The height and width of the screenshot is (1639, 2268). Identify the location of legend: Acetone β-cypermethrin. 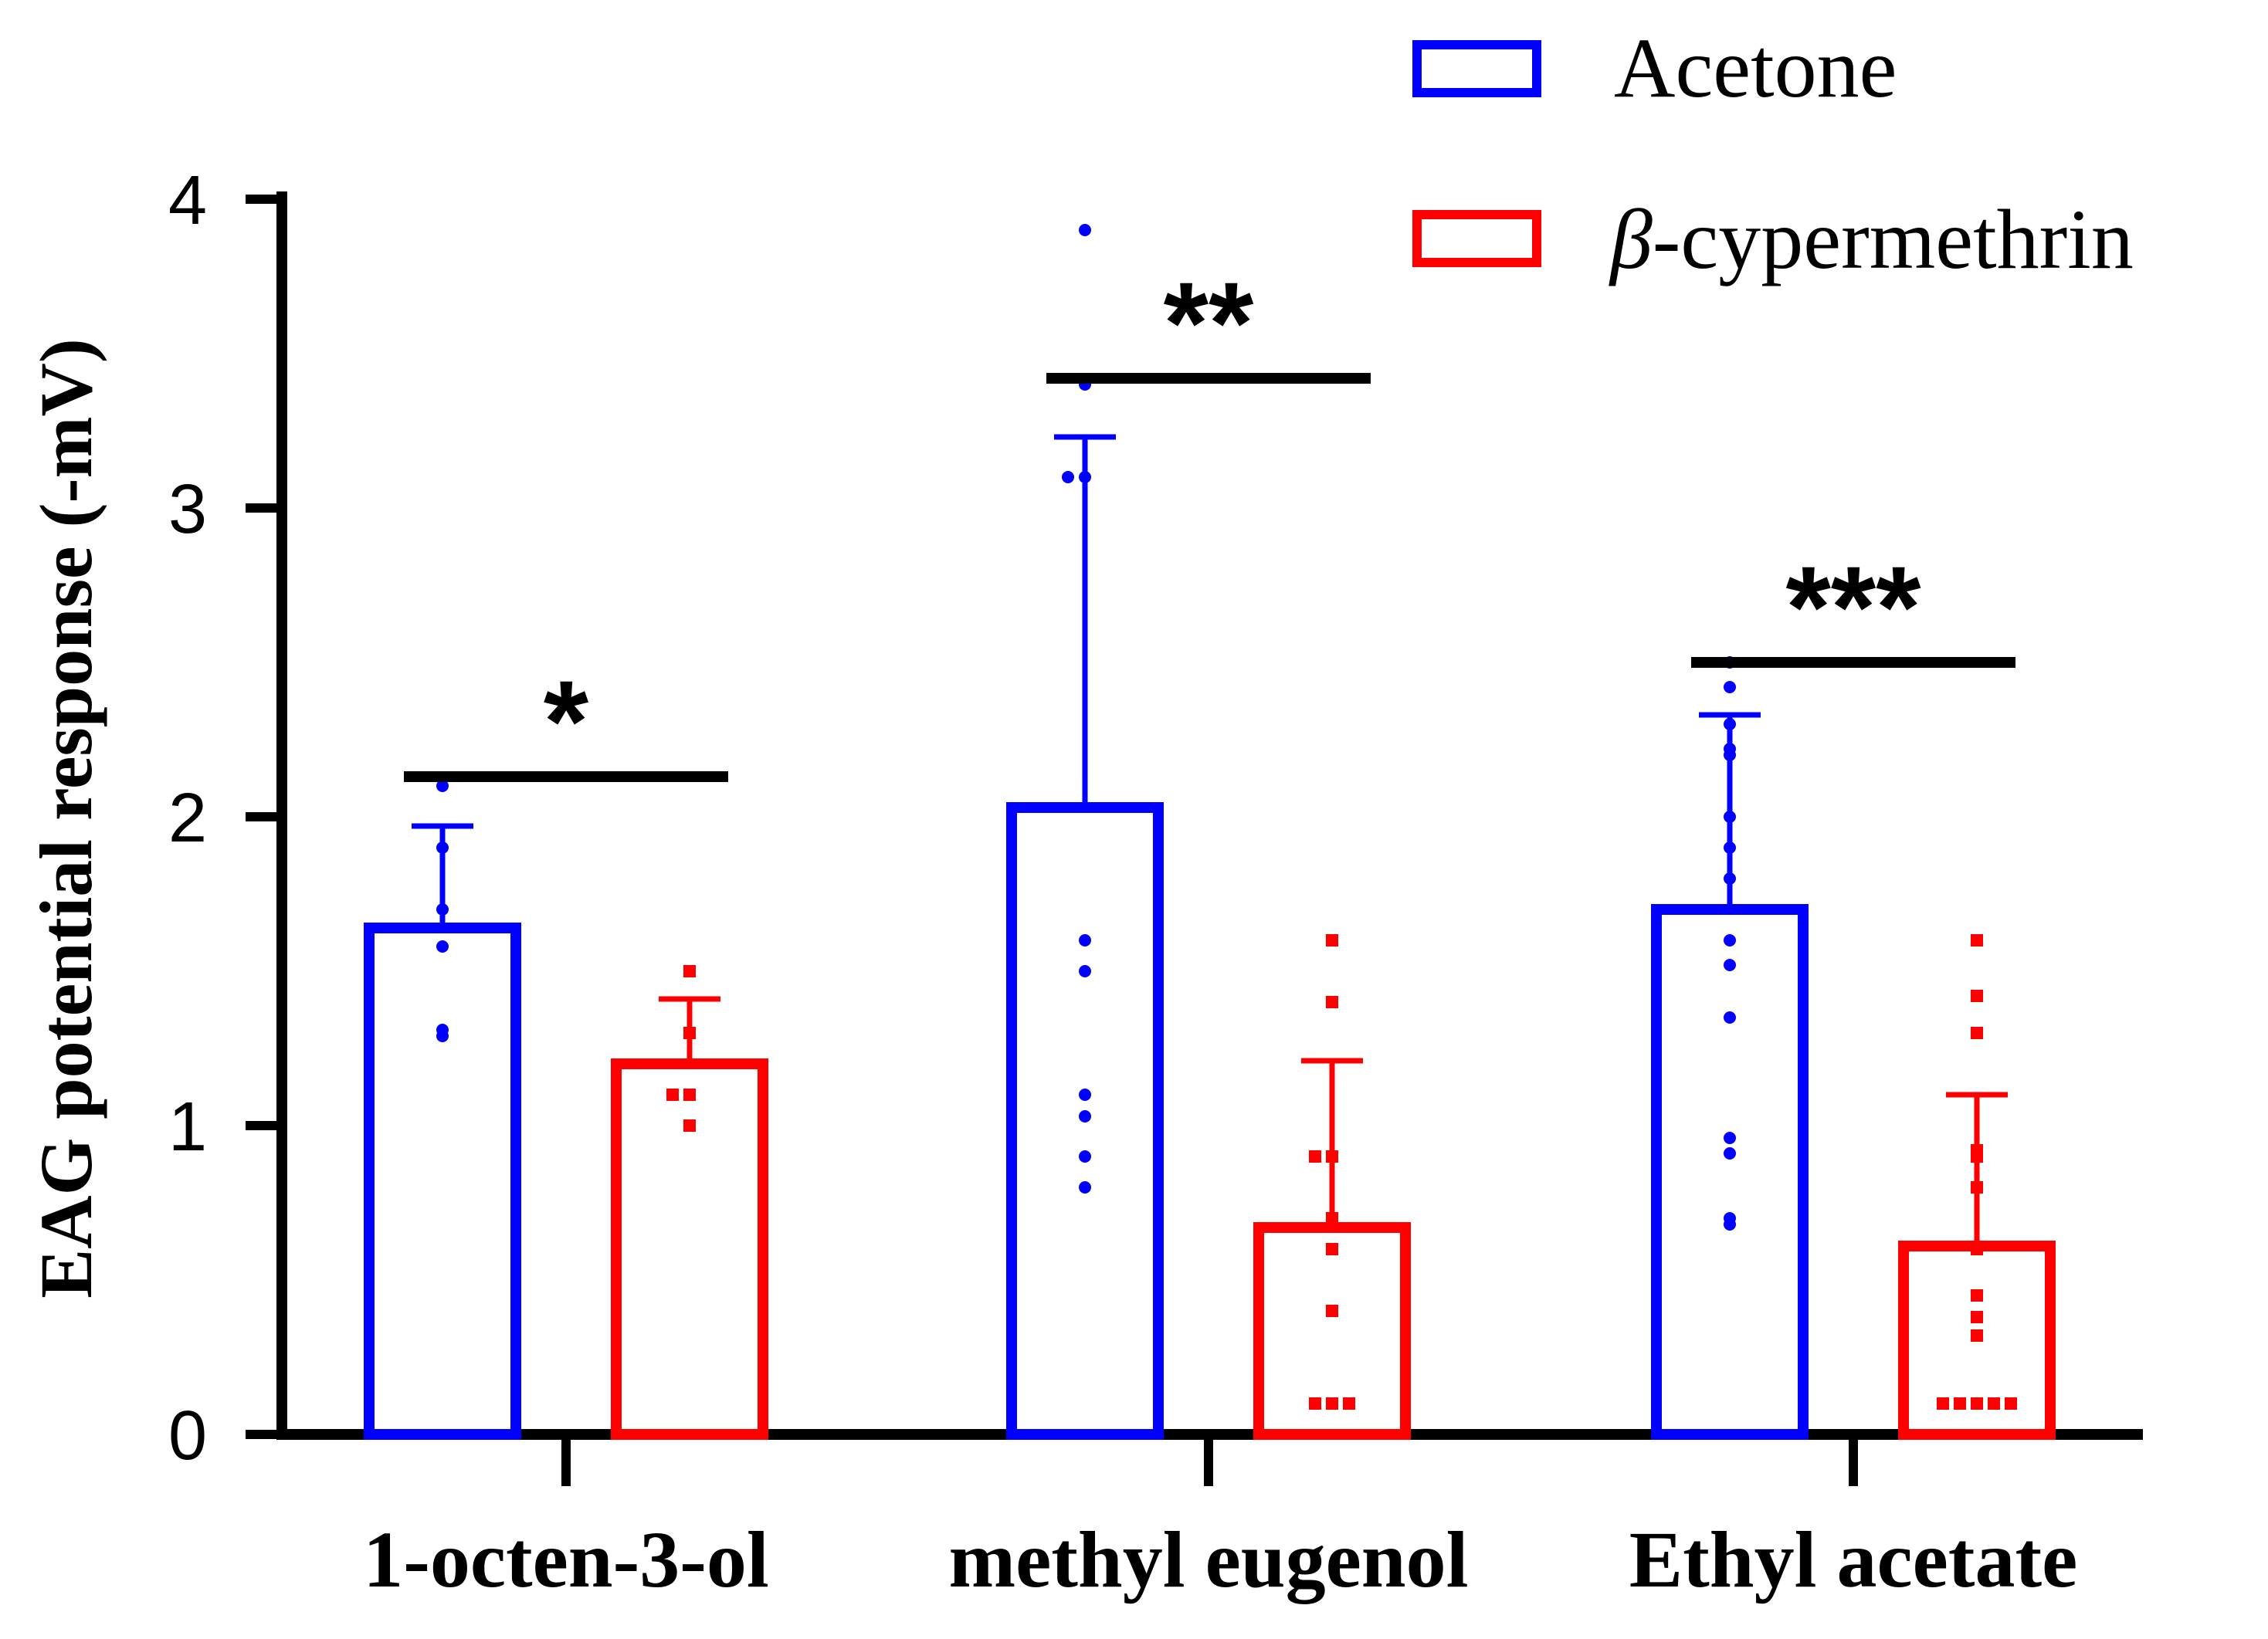
(1773, 153).